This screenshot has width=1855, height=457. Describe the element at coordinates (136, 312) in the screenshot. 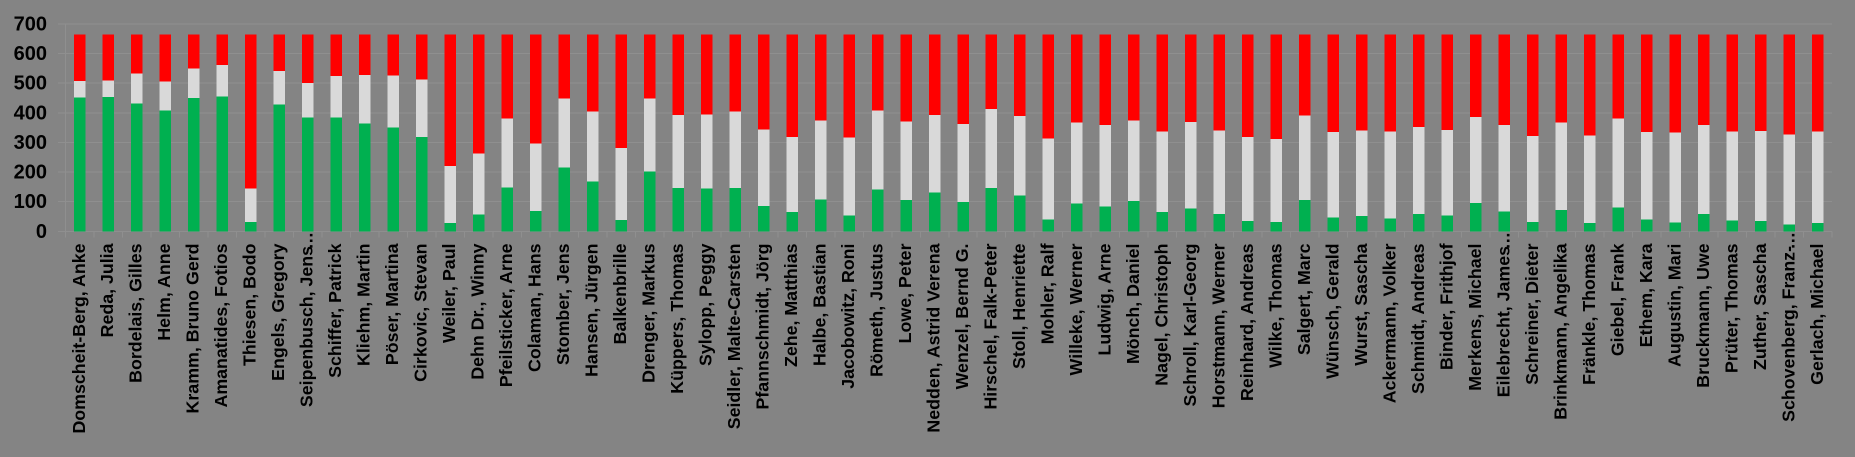

I see `svg-text: Bordelais, Gilles` at that location.